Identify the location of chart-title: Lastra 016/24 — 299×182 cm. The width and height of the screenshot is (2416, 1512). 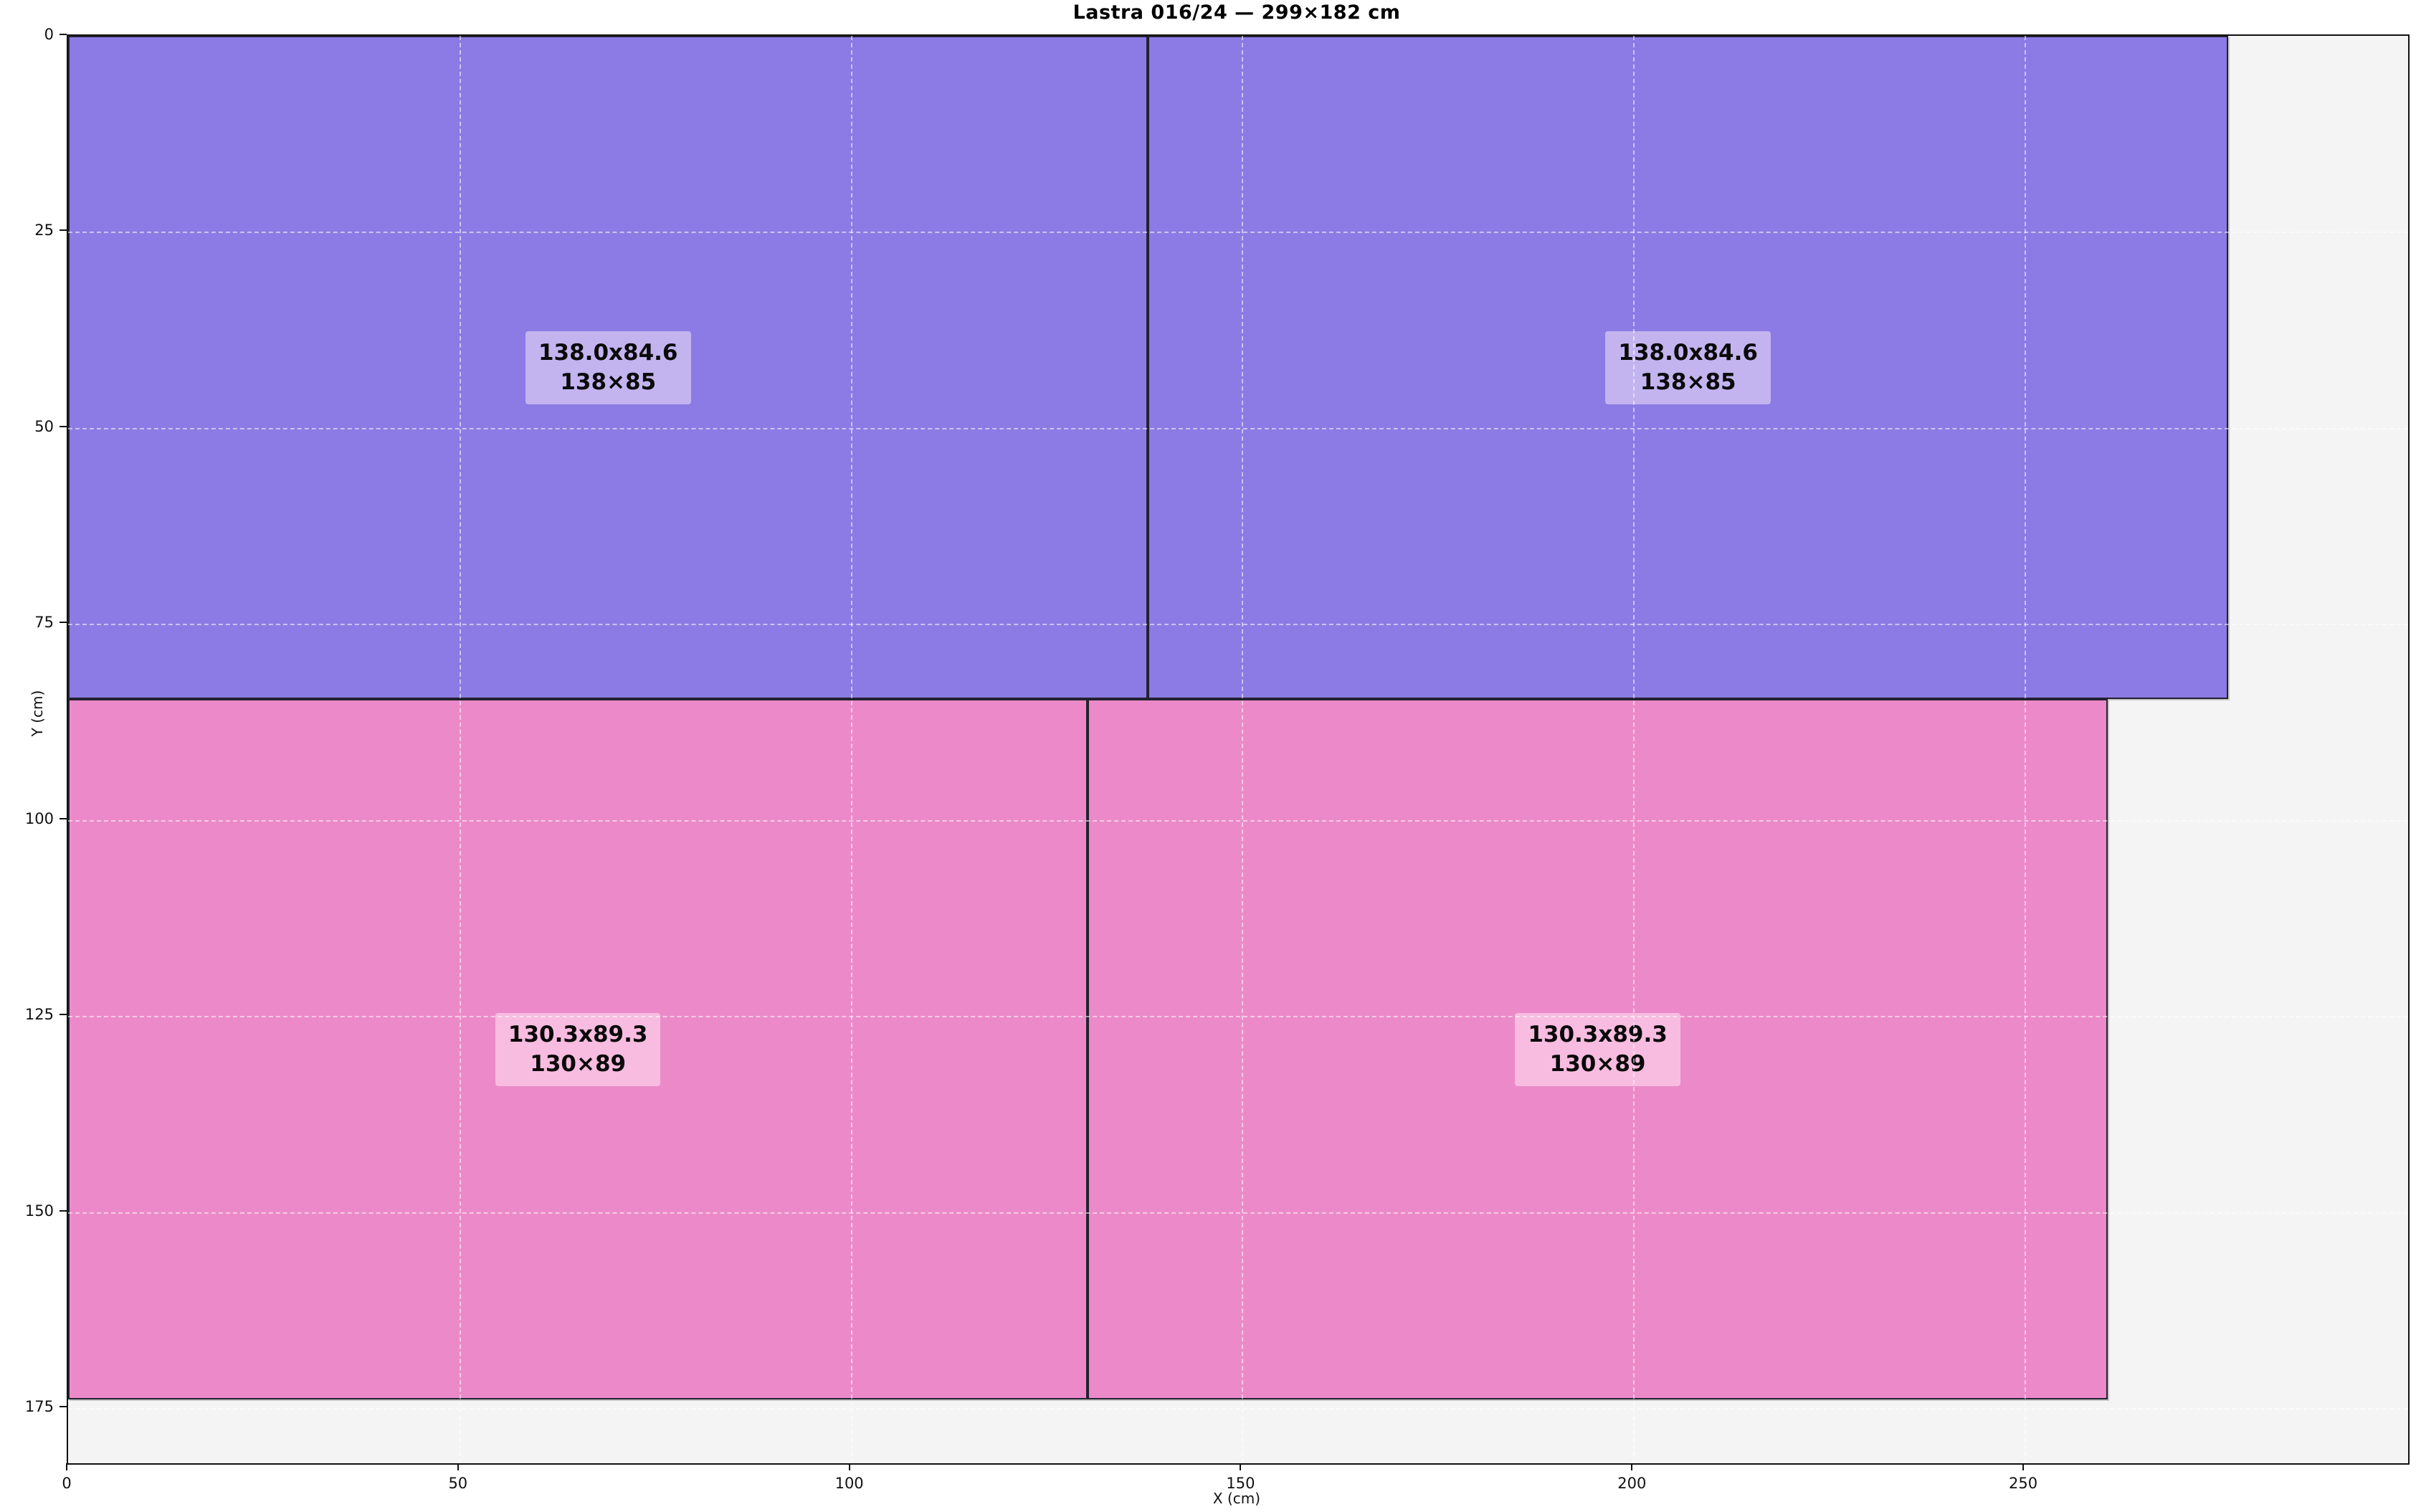
(1237, 12).